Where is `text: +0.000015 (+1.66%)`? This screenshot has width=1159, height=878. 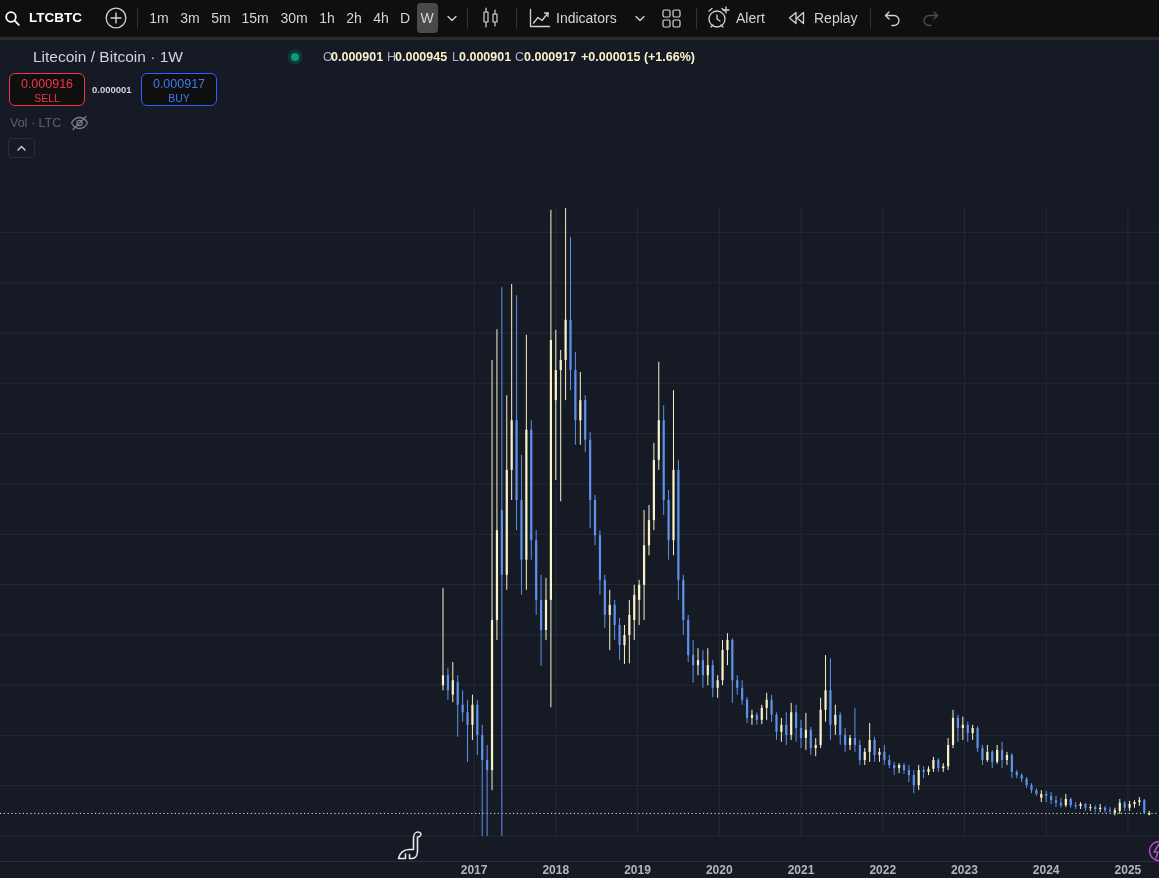 text: +0.000015 (+1.66%) is located at coordinates (638, 56).